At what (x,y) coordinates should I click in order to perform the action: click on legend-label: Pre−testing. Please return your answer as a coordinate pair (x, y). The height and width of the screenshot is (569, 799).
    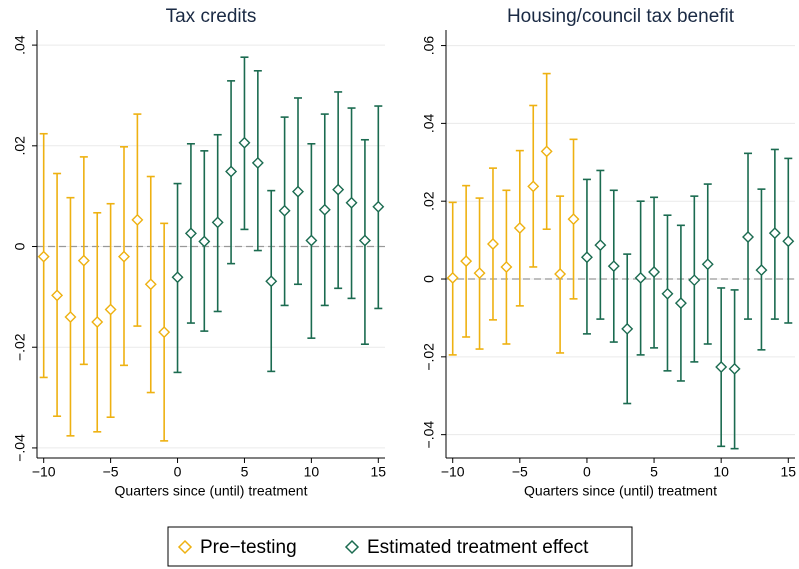
    Looking at the image, I should click on (248, 547).